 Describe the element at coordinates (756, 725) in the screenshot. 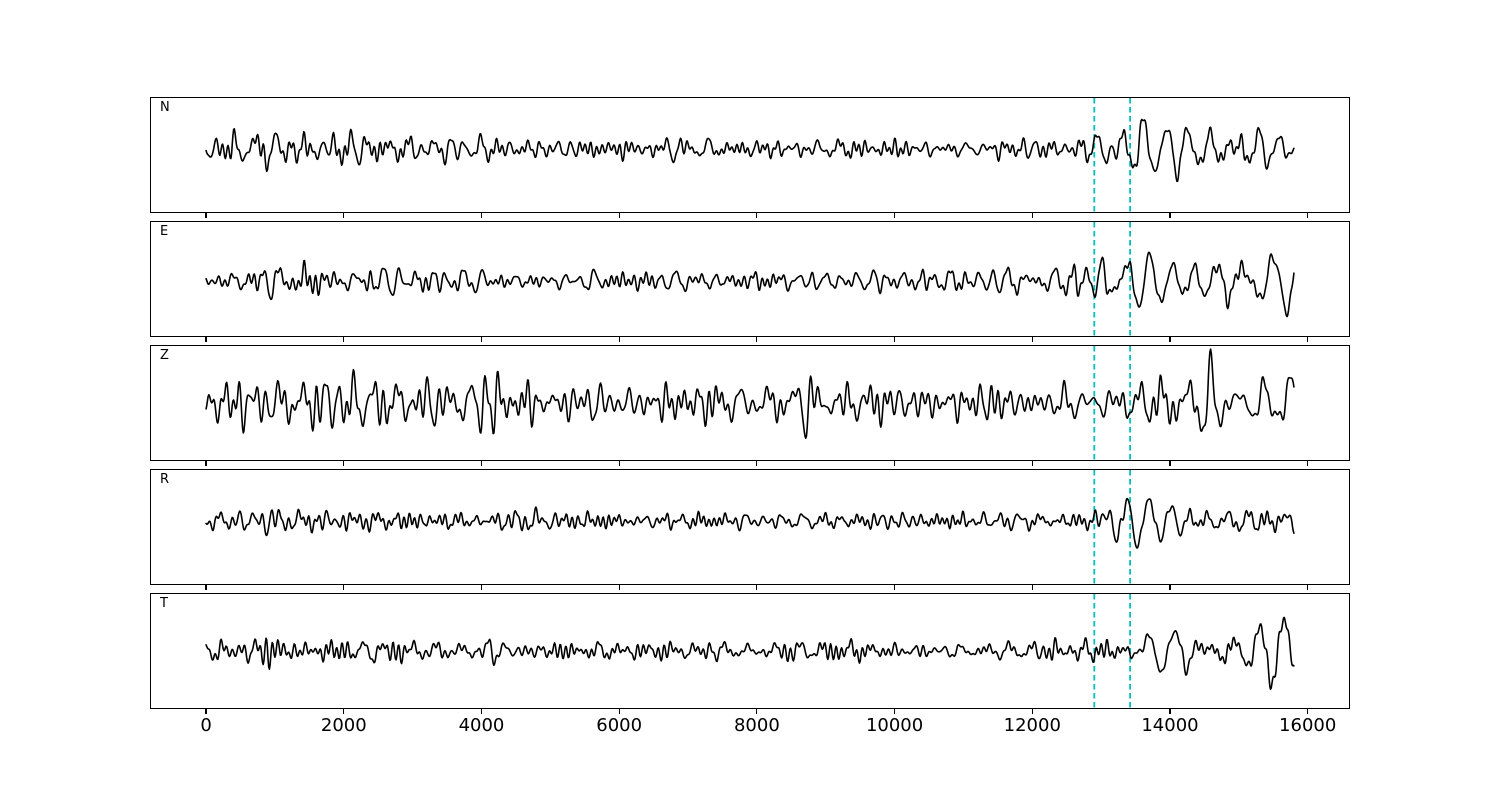

I see `x-tick-label: 8000` at that location.